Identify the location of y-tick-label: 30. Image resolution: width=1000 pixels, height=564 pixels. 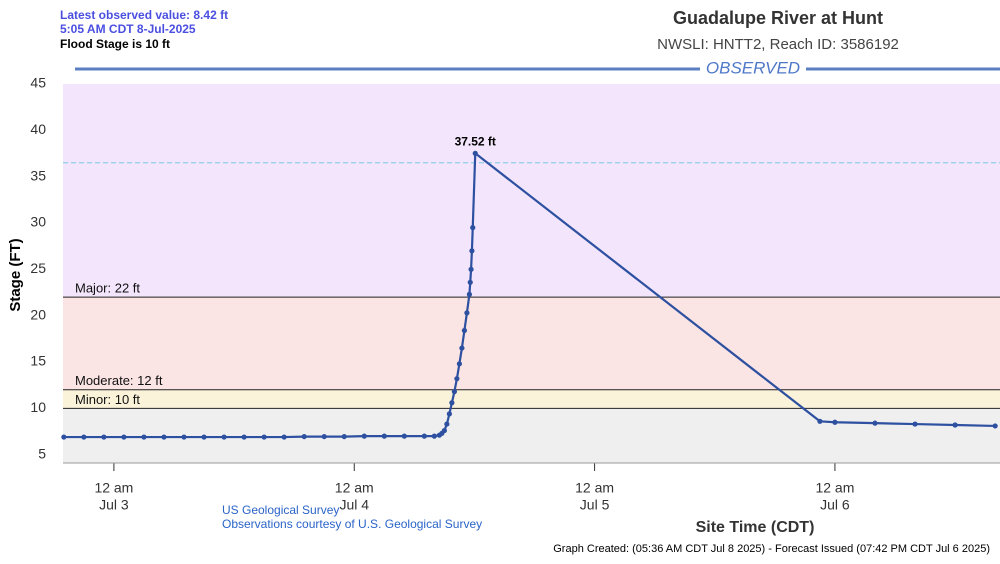
(38, 222).